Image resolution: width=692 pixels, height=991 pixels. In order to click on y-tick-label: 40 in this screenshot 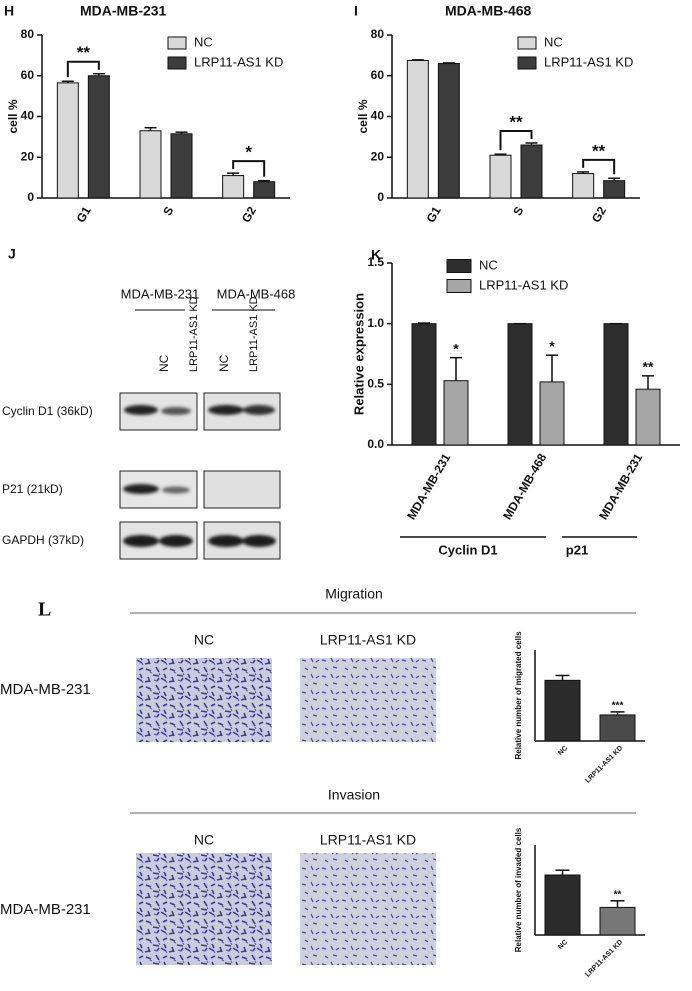, I will do `click(378, 116)`.